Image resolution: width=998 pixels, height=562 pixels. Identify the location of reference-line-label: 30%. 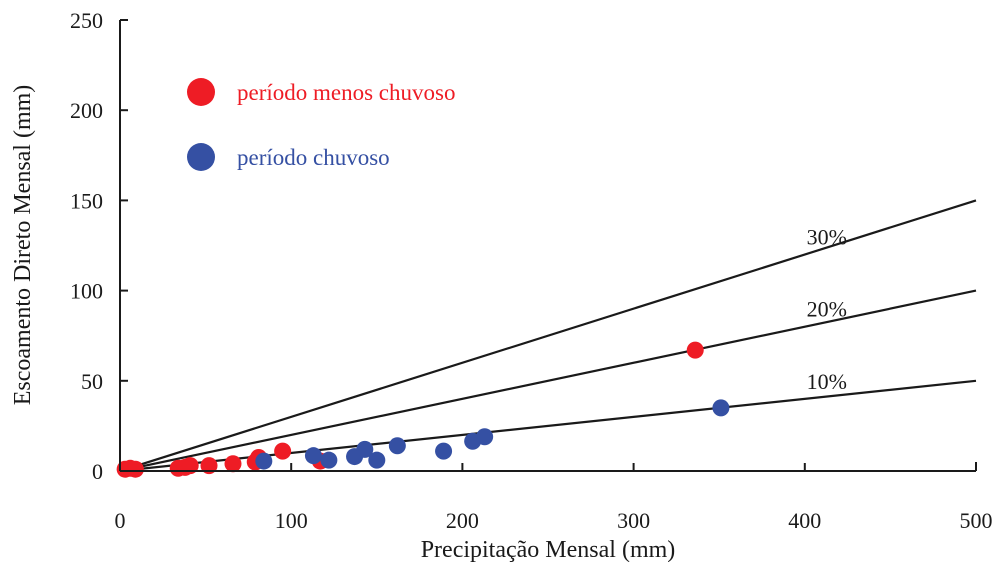
(827, 237).